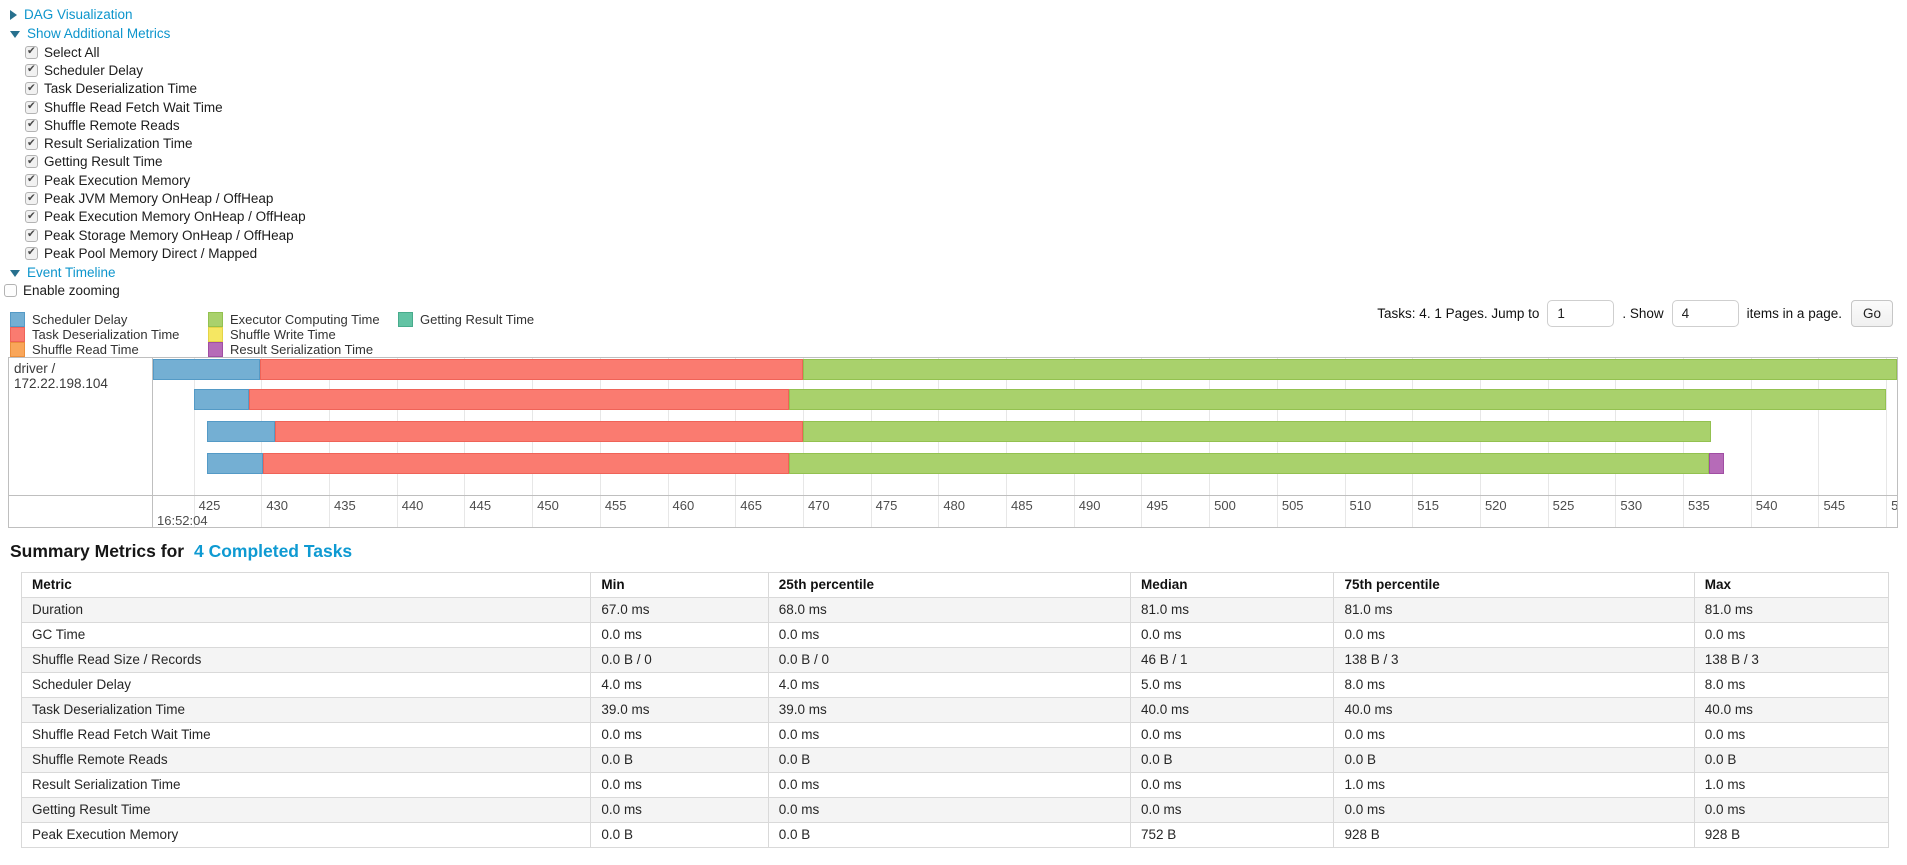  I want to click on metric-name-cell: Peak Execution Memory, so click(306, 834).